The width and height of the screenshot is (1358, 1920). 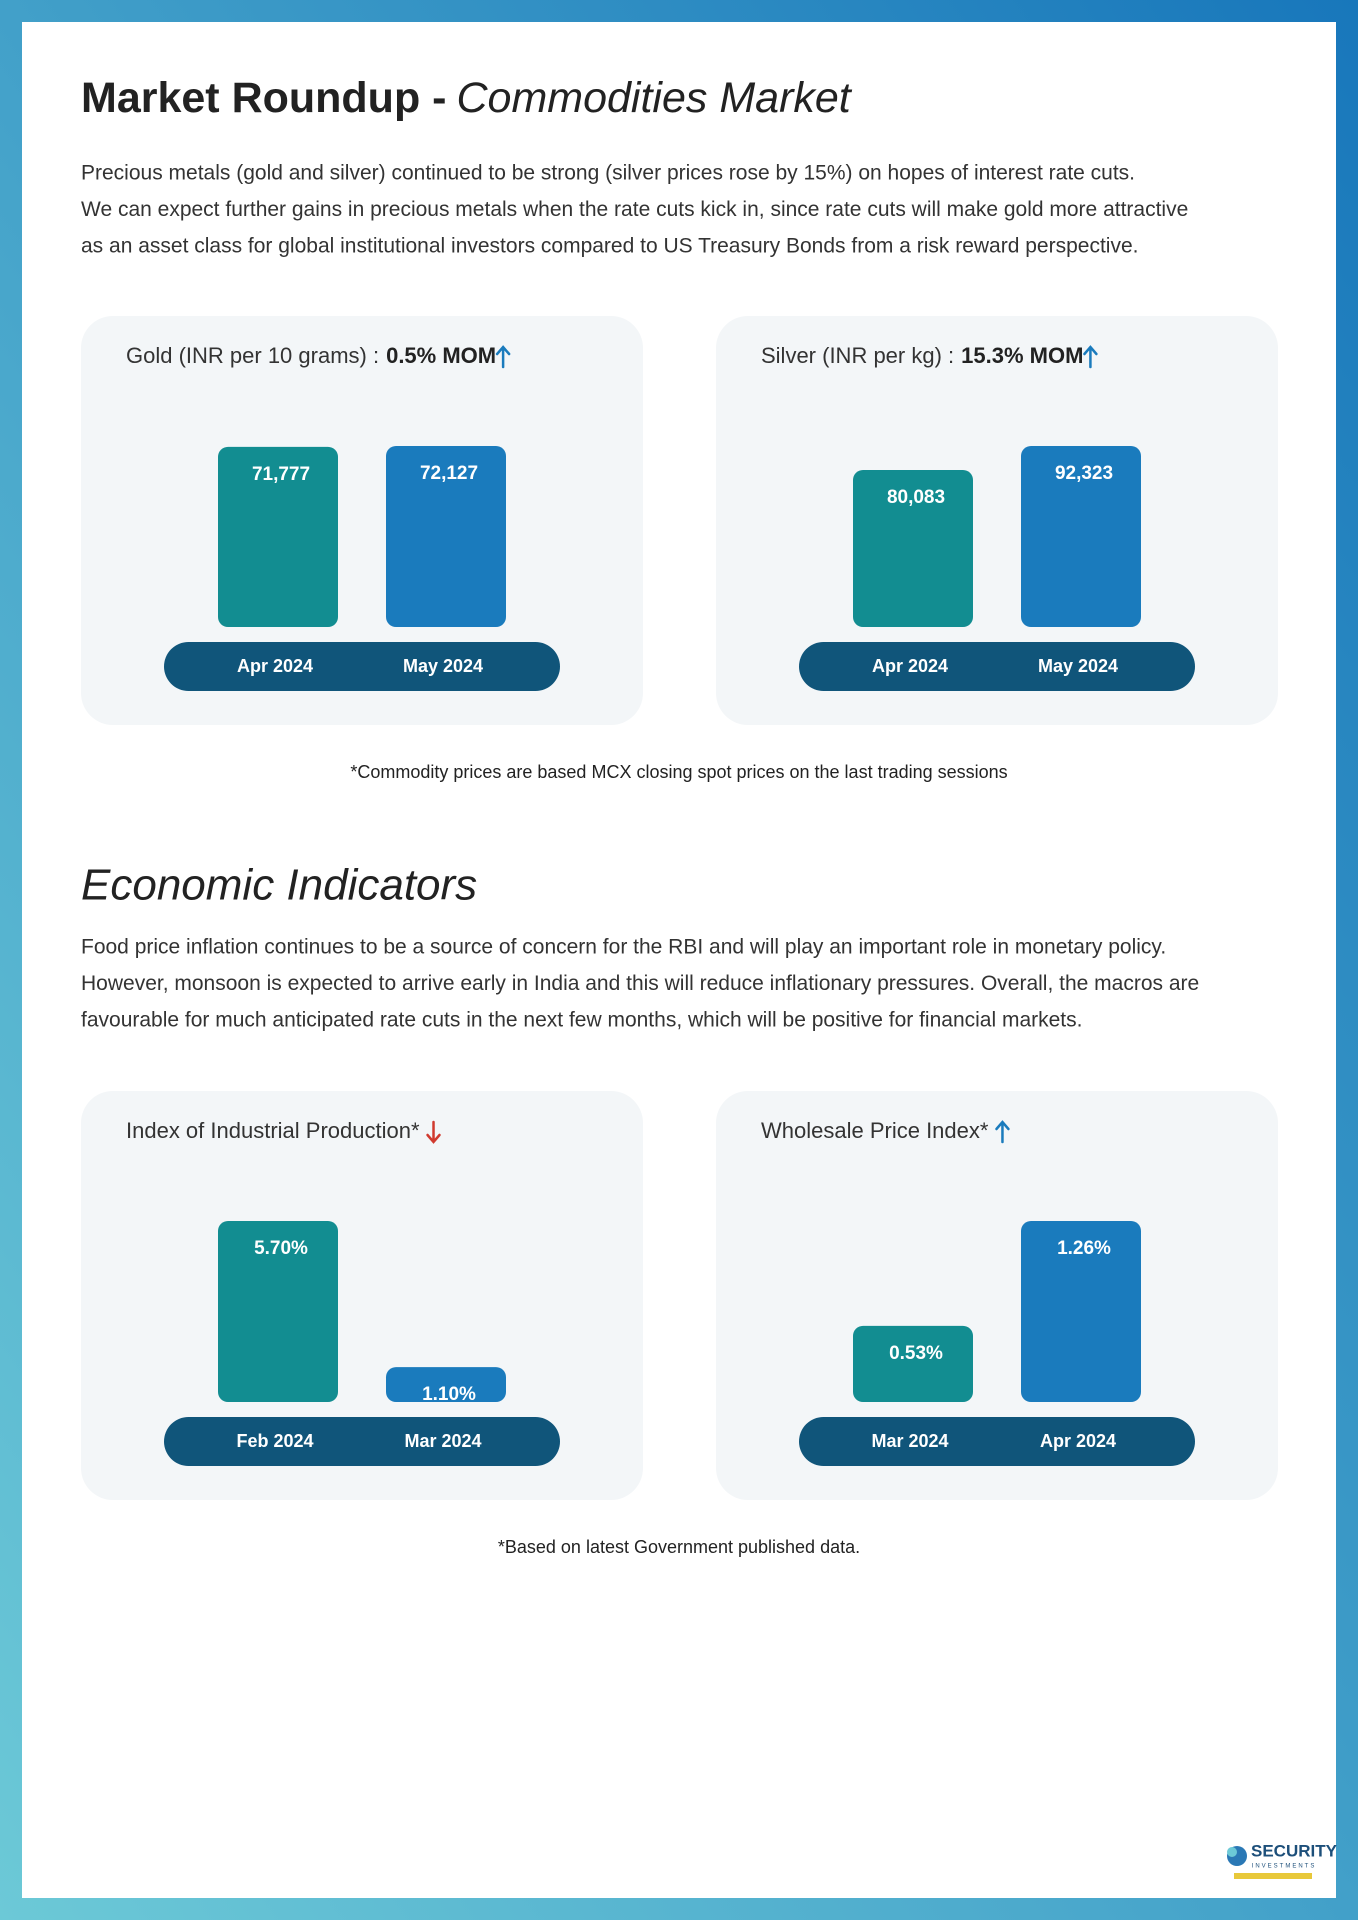 I want to click on logo-icon, so click(x=1232, y=1852).